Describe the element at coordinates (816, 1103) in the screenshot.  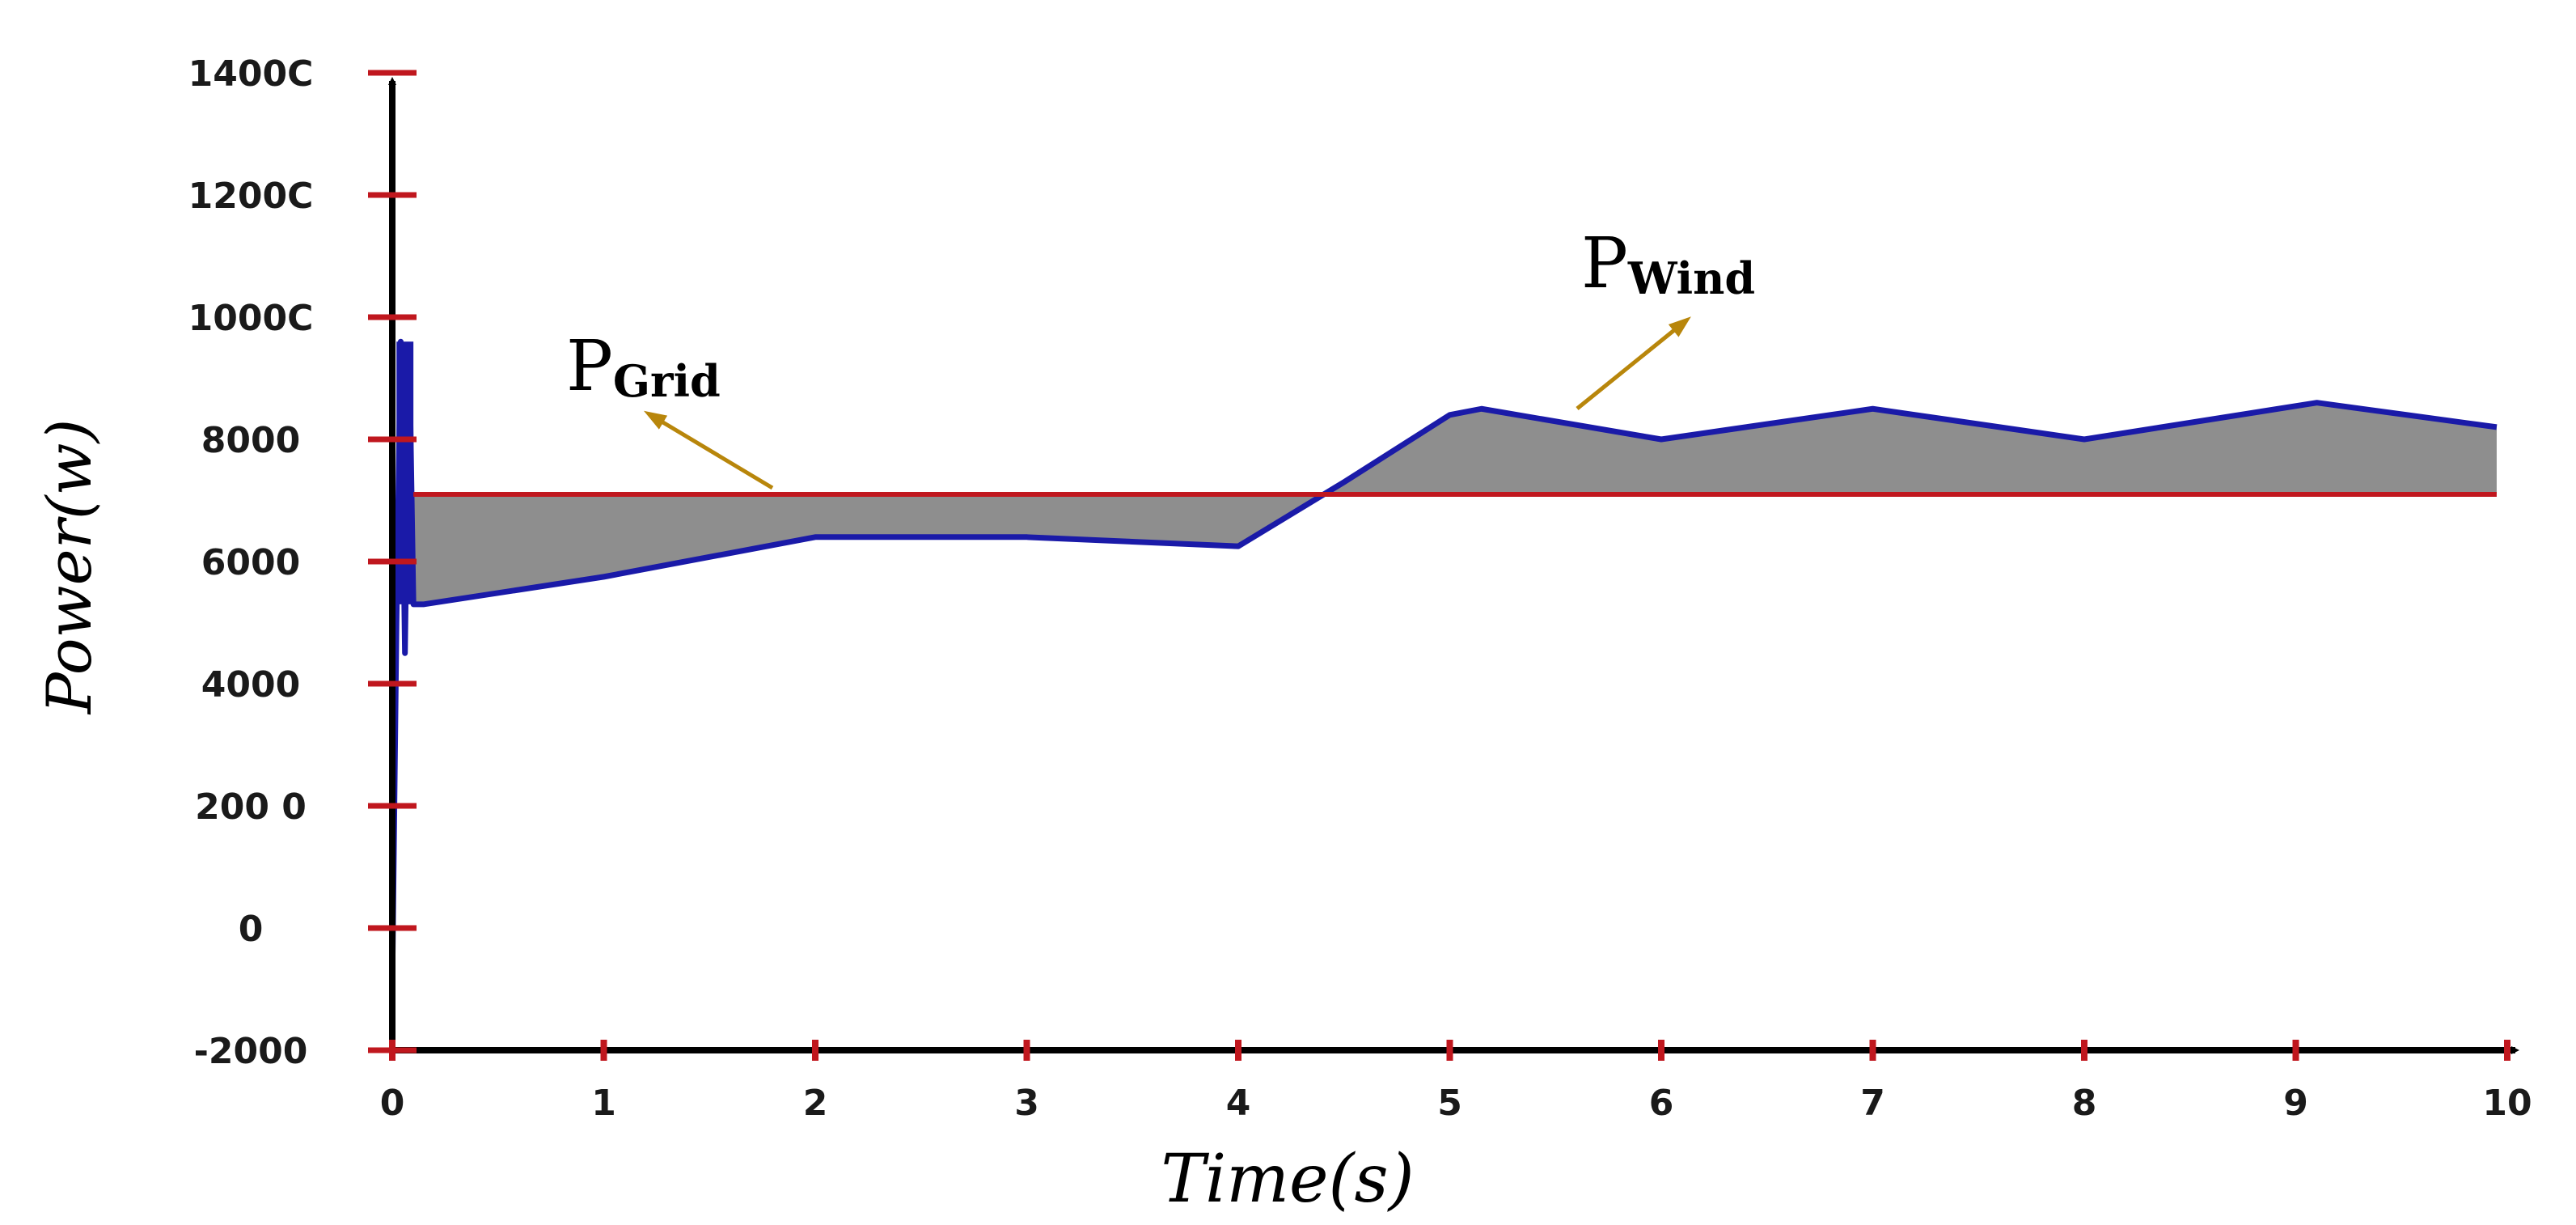
I see `x-tick-label: 2` at that location.